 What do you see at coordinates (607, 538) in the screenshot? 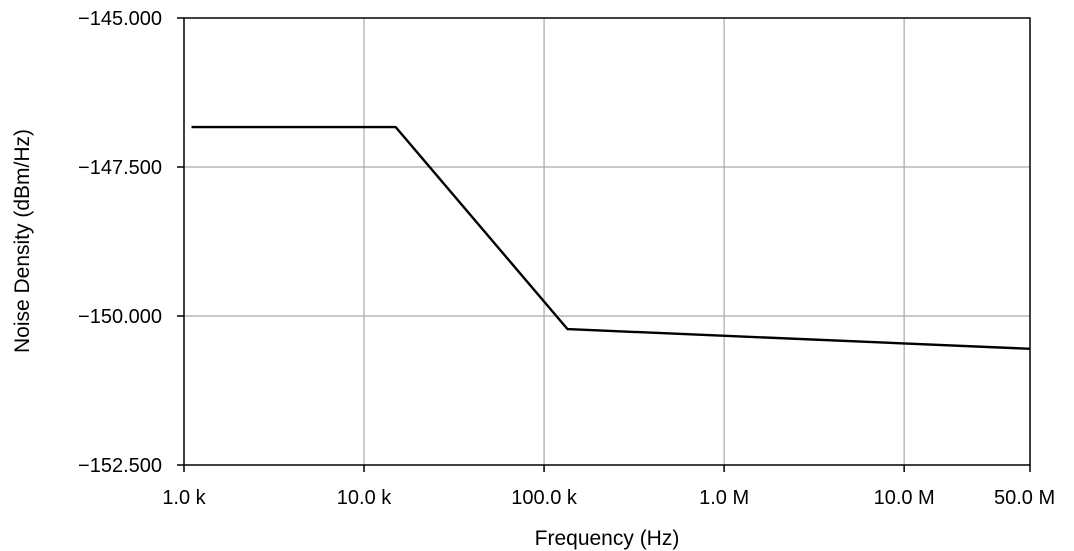
I see `x-axis-label: Frequency (Hz)` at bounding box center [607, 538].